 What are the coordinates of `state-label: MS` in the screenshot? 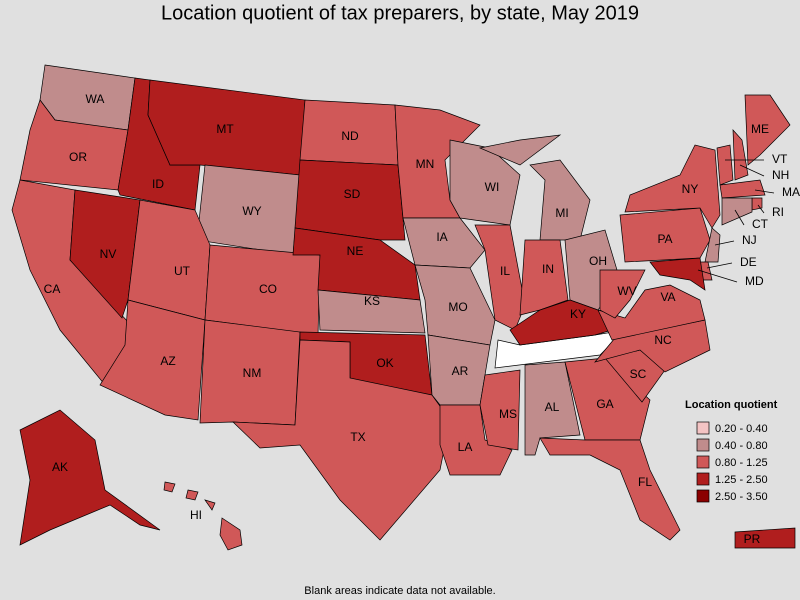 It's located at (508, 414).